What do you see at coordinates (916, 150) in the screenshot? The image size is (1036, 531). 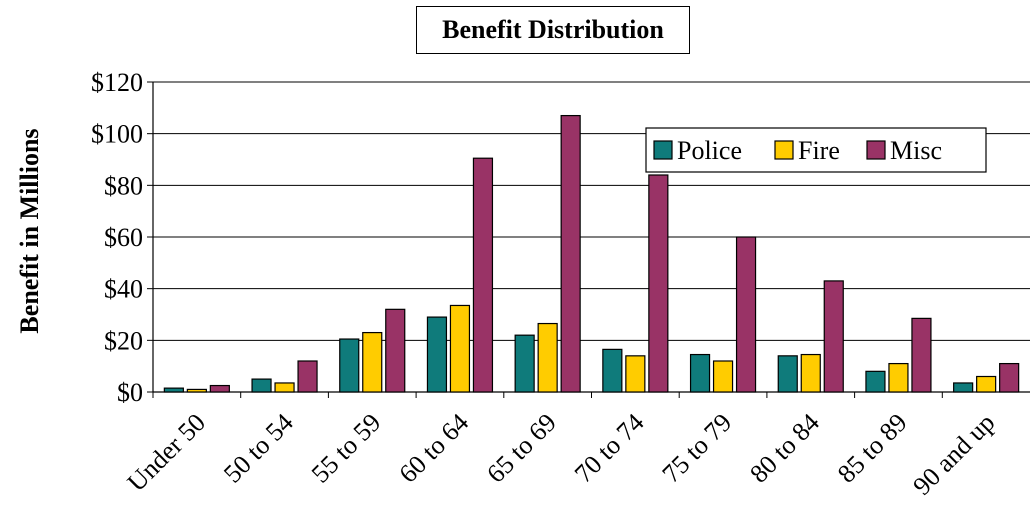 I see `legend-label-misc: Misc` at bounding box center [916, 150].